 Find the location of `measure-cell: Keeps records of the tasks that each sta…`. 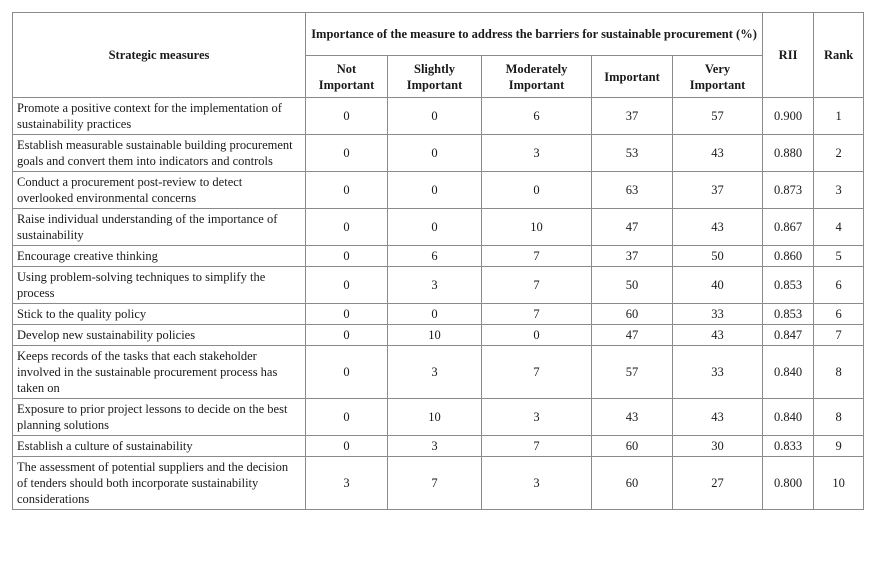

measure-cell: Keeps records of the tasks that each sta… is located at coordinates (159, 372).